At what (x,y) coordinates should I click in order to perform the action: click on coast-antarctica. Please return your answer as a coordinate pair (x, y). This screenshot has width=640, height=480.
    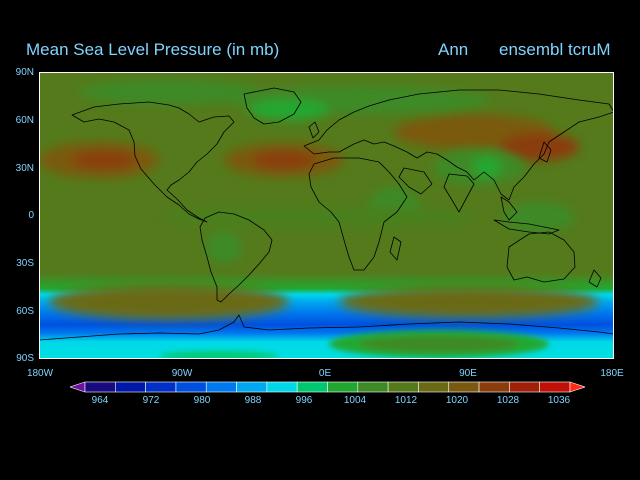
    Looking at the image, I should click on (326, 327).